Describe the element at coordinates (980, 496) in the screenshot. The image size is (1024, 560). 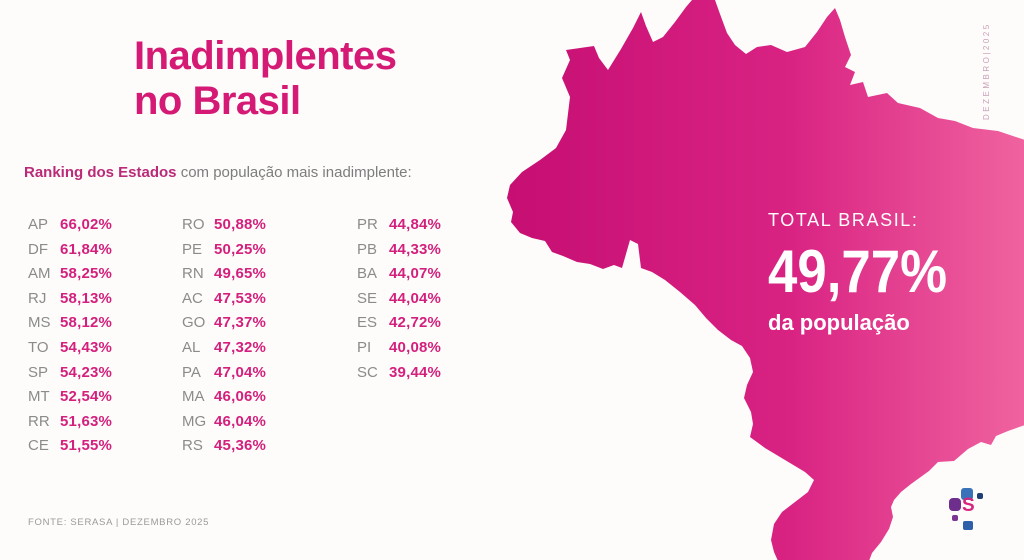
I see `logo-square-navy-icon` at that location.